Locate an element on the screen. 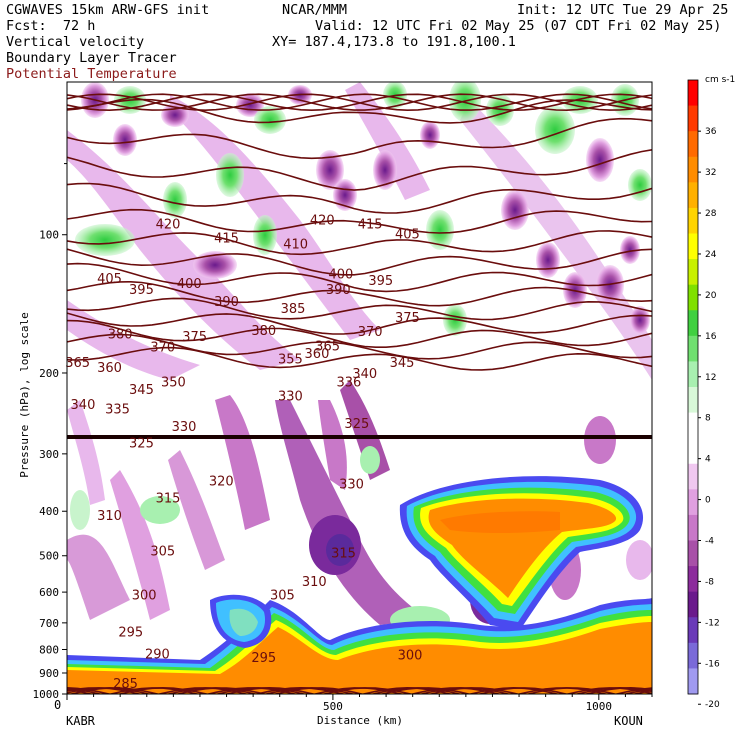 The width and height of the screenshot is (740, 740). colorbar-tick-label: -20 is located at coordinates (712, 705).